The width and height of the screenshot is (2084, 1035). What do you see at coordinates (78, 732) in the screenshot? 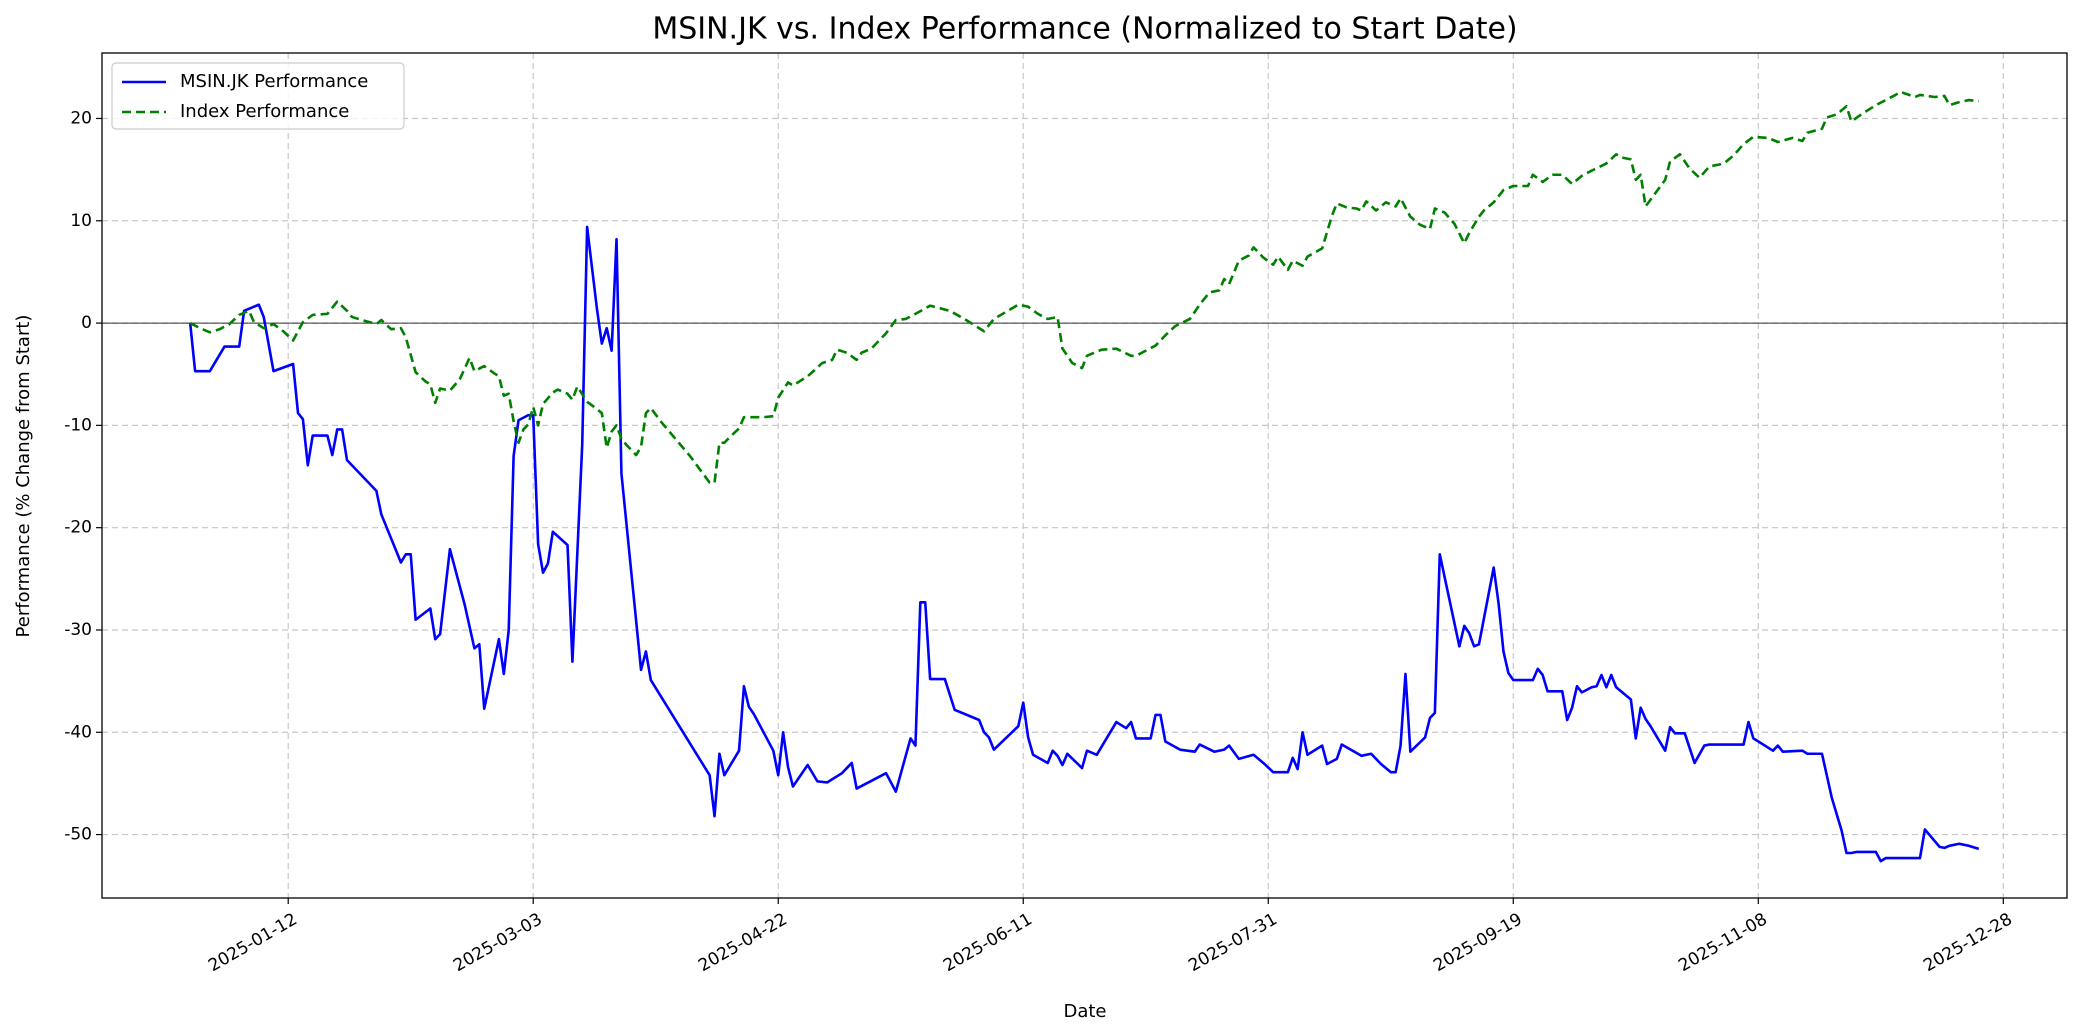
I see `y-tick-label: -40` at bounding box center [78, 732].